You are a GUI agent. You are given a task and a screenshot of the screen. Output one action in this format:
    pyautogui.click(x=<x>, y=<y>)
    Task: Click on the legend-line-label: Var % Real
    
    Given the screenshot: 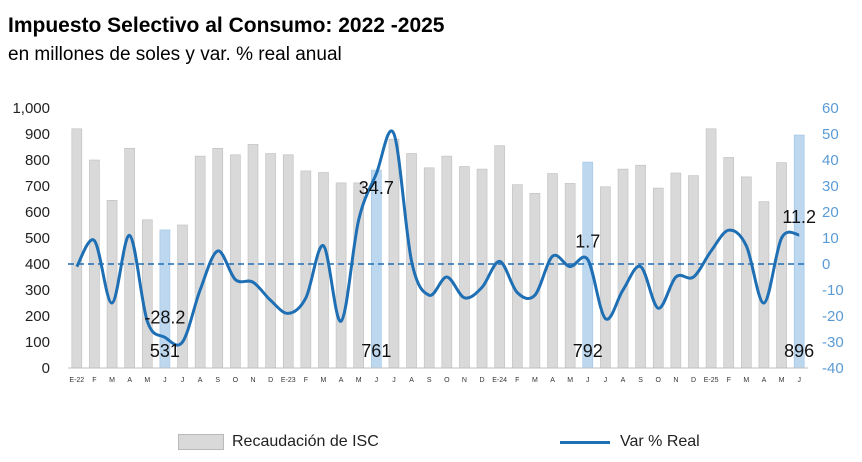 What is the action you would take?
    pyautogui.click(x=660, y=441)
    